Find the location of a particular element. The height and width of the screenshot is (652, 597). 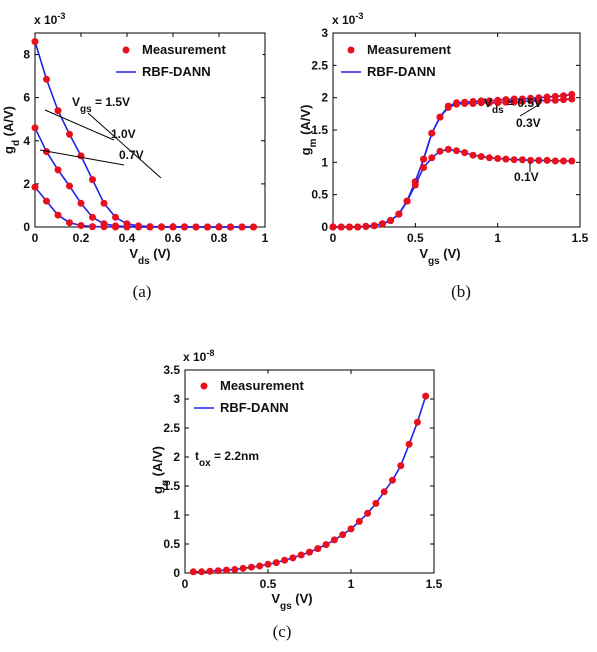

legend-marker-measurement is located at coordinates (204, 386).